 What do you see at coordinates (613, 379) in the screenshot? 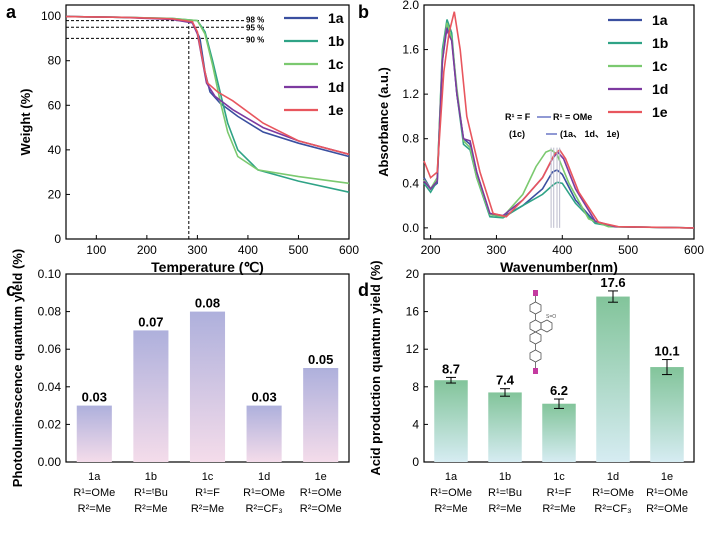
I see `bar-1d` at bounding box center [613, 379].